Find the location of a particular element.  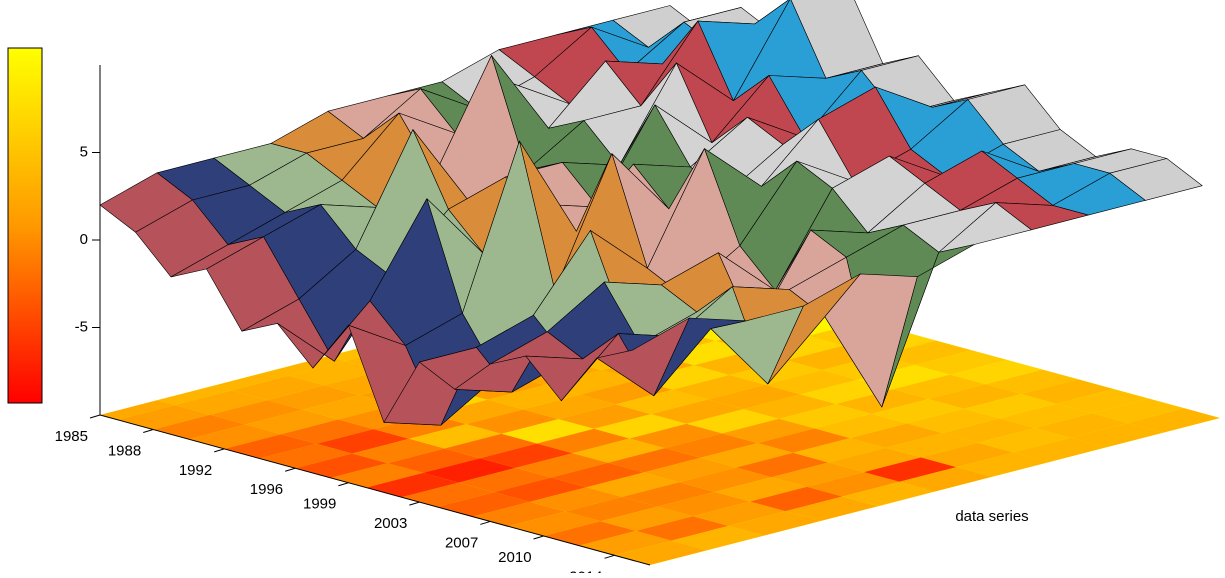

x-axis is located at coordinates (375, 490).